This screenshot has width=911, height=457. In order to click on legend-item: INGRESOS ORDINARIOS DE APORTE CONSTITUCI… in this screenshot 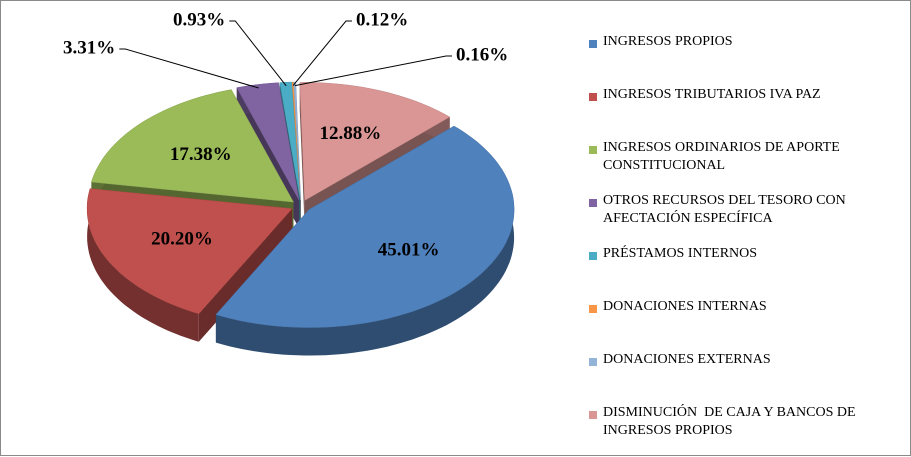, I will do `click(744, 163)`.